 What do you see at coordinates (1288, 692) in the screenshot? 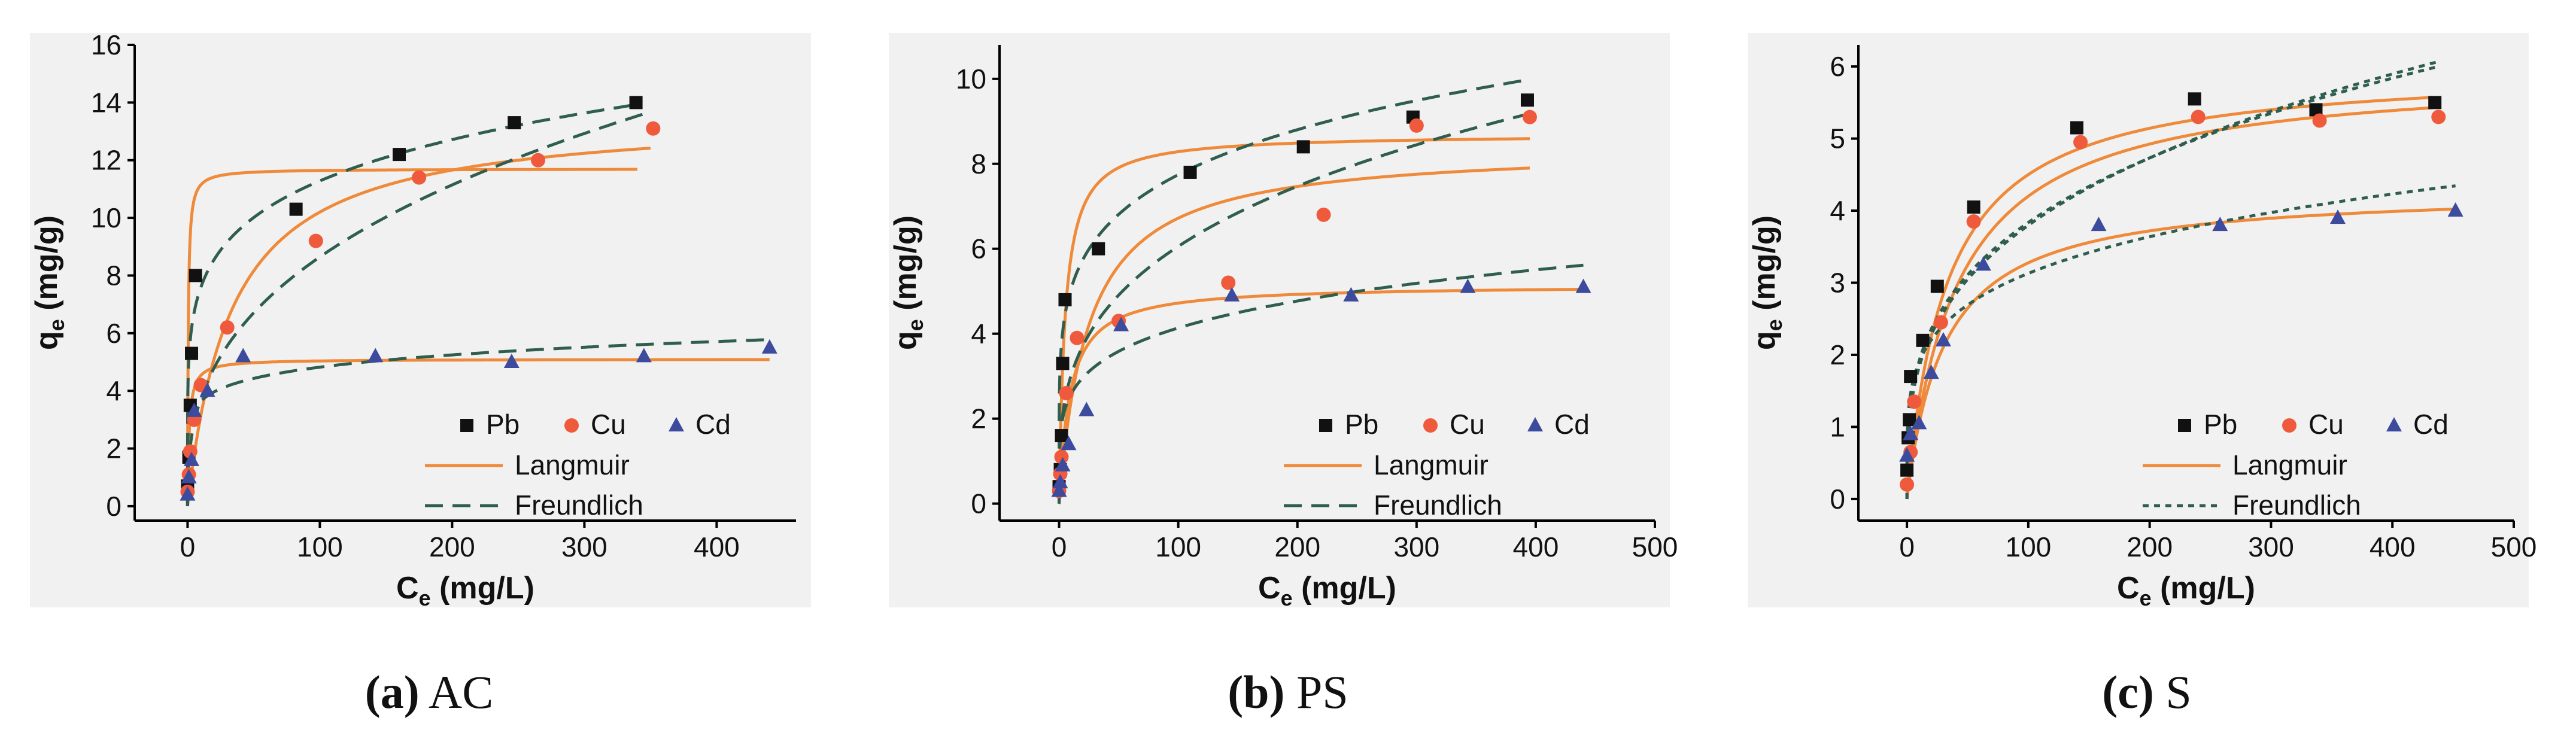
I see `caption-ps: (b) PS` at bounding box center [1288, 692].